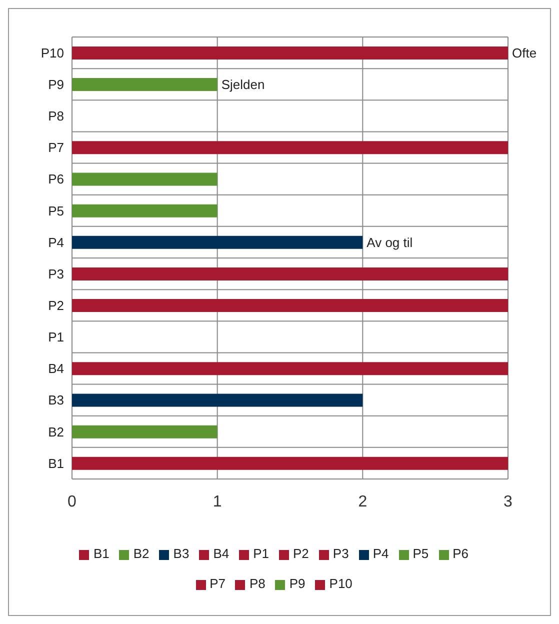  What do you see at coordinates (217, 501) in the screenshot?
I see `x-tick-label: 1` at bounding box center [217, 501].